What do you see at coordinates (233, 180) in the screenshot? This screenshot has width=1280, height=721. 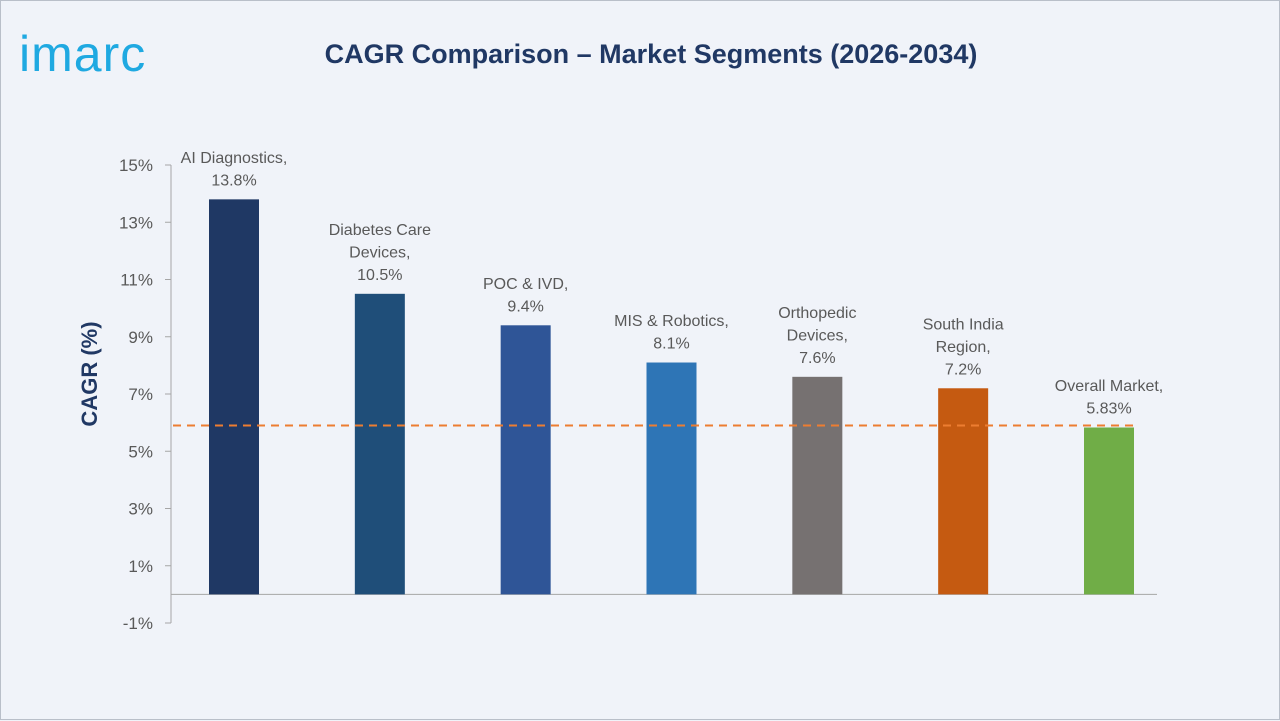 I see `data-label: 13.8%` at bounding box center [233, 180].